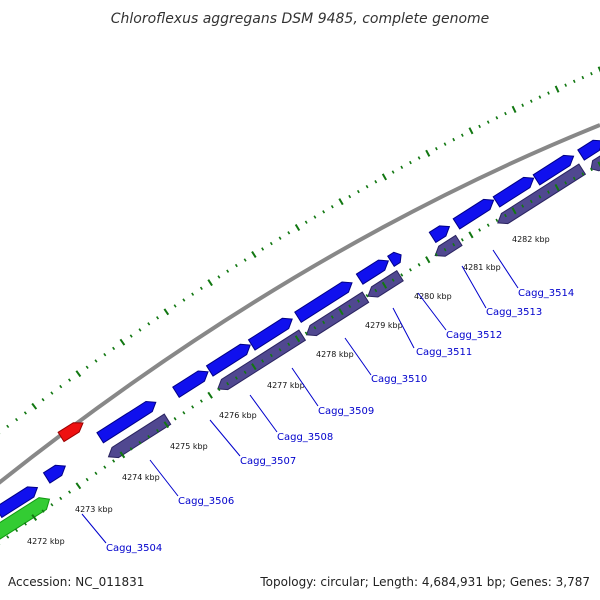 The width and height of the screenshot is (600, 600). Describe the element at coordinates (305, 437) in the screenshot. I see `gene-label: Cagg_3508` at that location.